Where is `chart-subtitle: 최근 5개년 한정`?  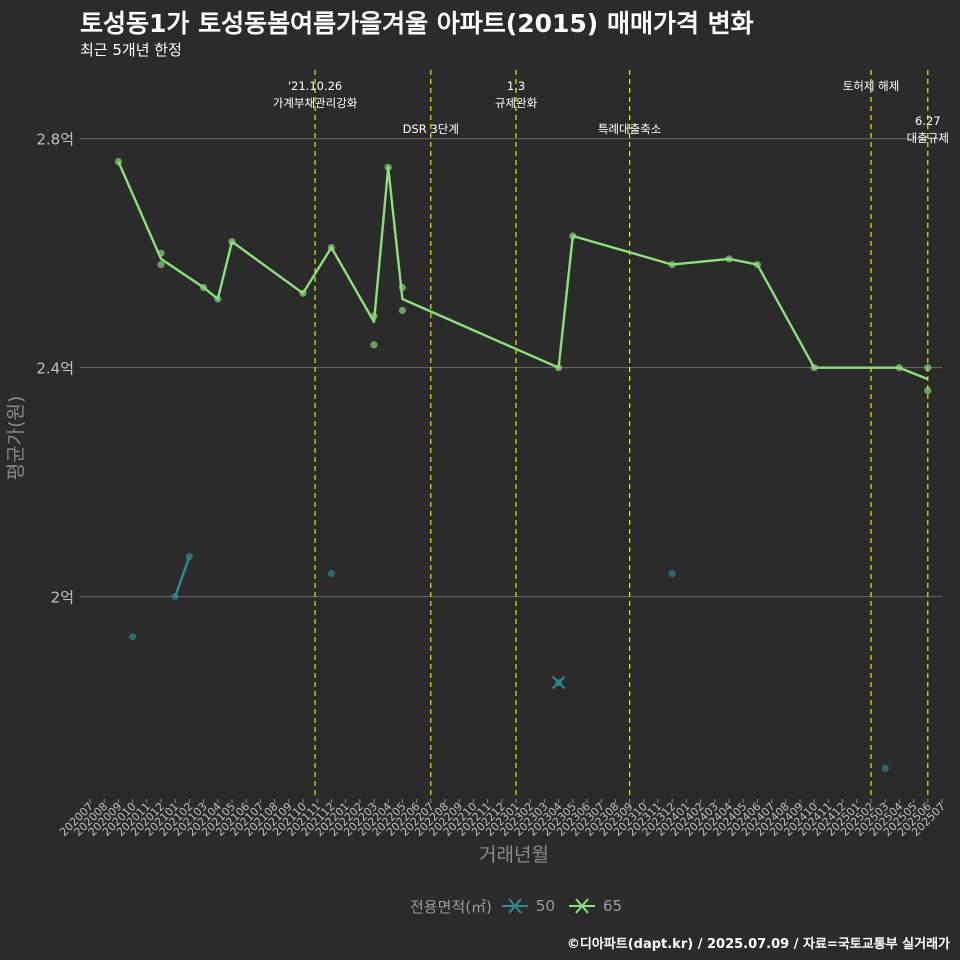 chart-subtitle: 최근 5개년 한정 is located at coordinates (131, 50).